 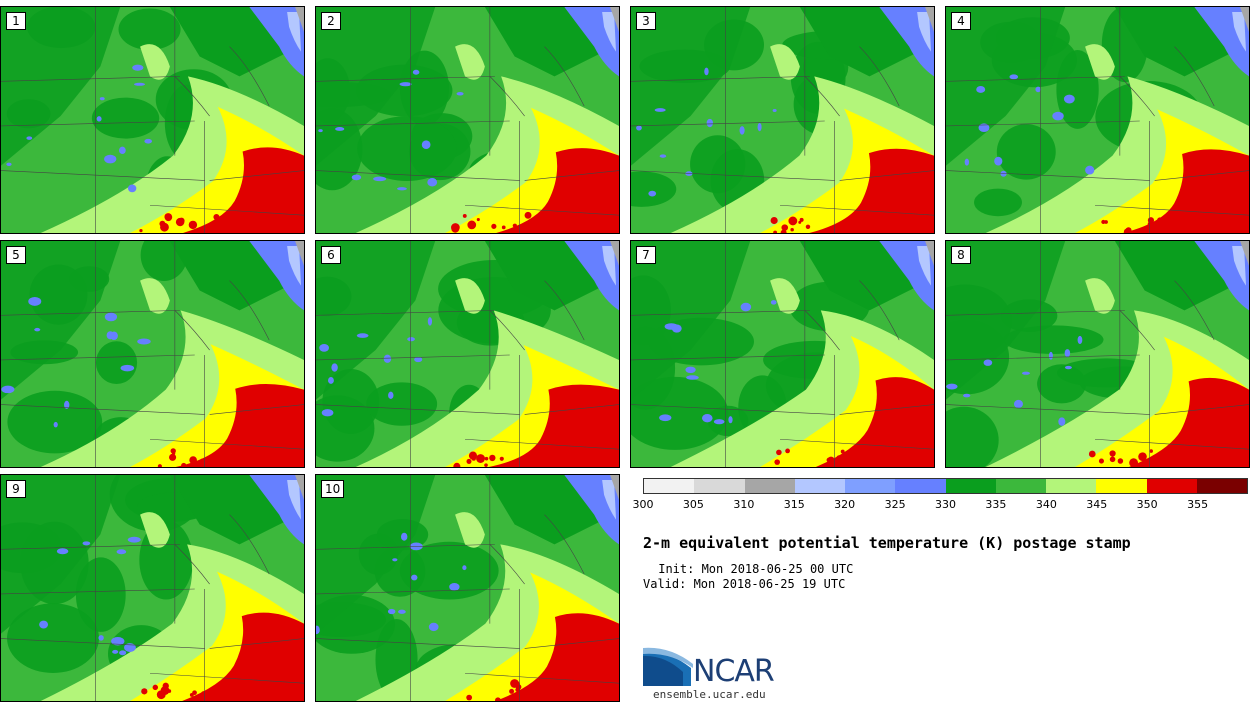 I want to click on logo-url: ensemble.ucar.edu, so click(x=709, y=694).